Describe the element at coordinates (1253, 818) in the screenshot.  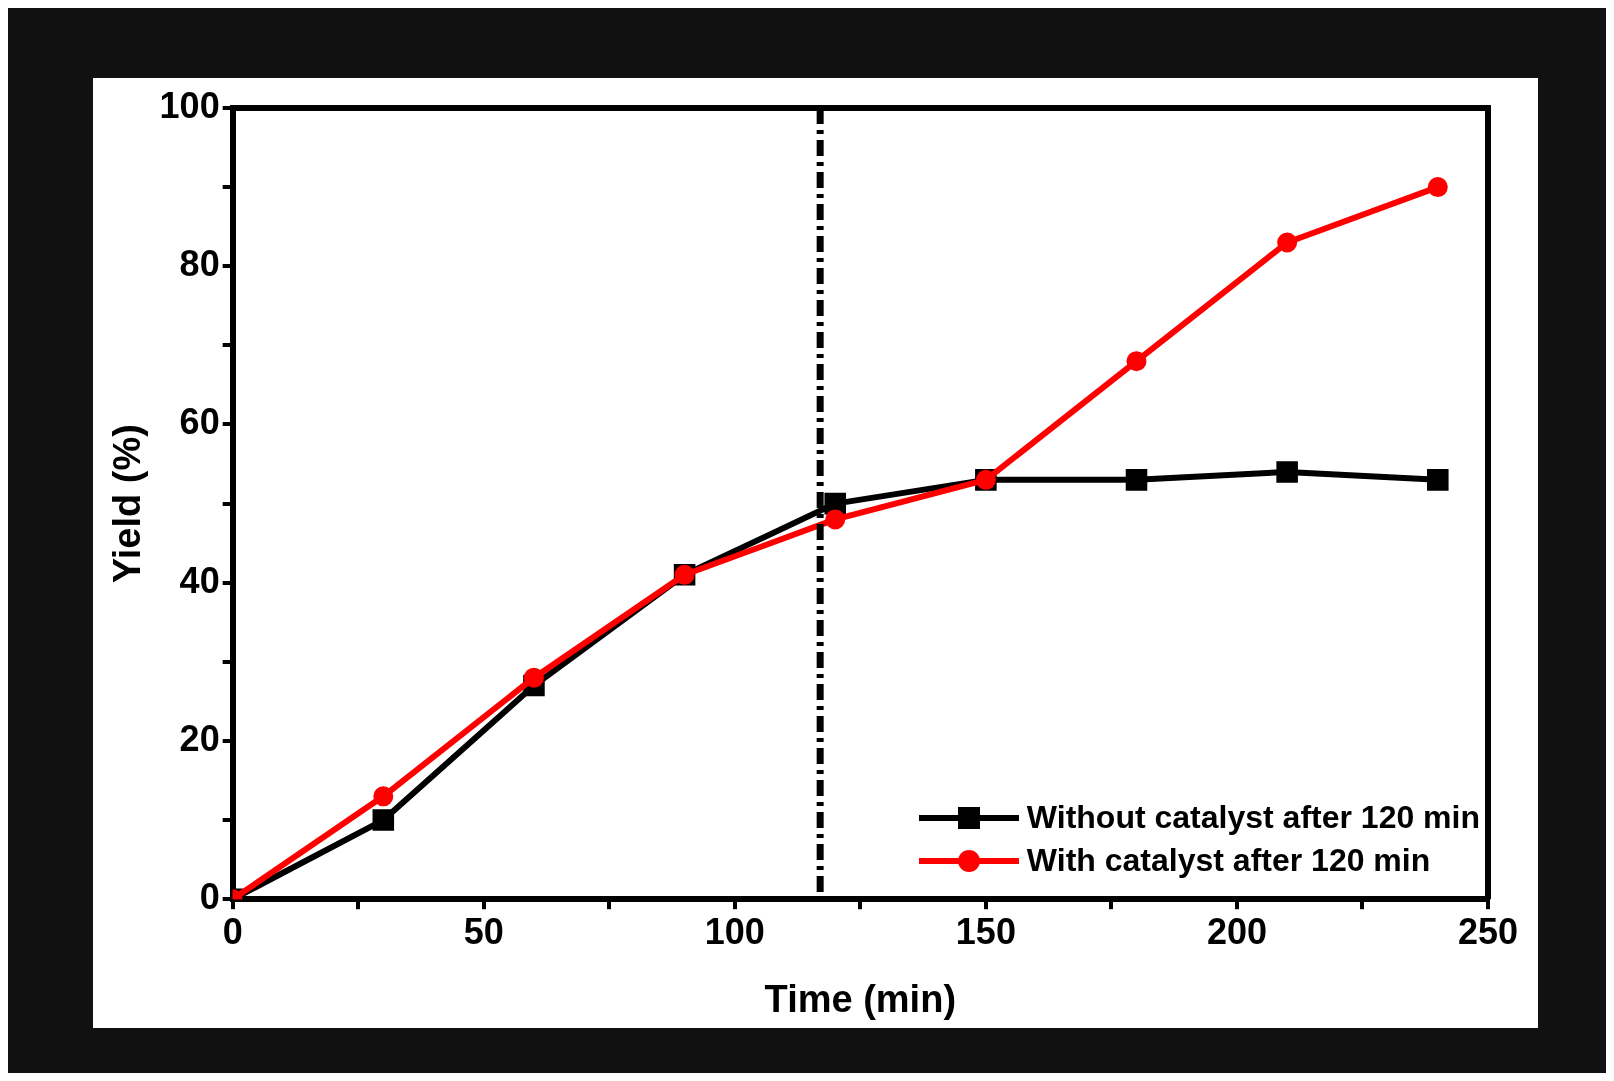
I see `legend-label: Without catalyst after 120 min` at that location.